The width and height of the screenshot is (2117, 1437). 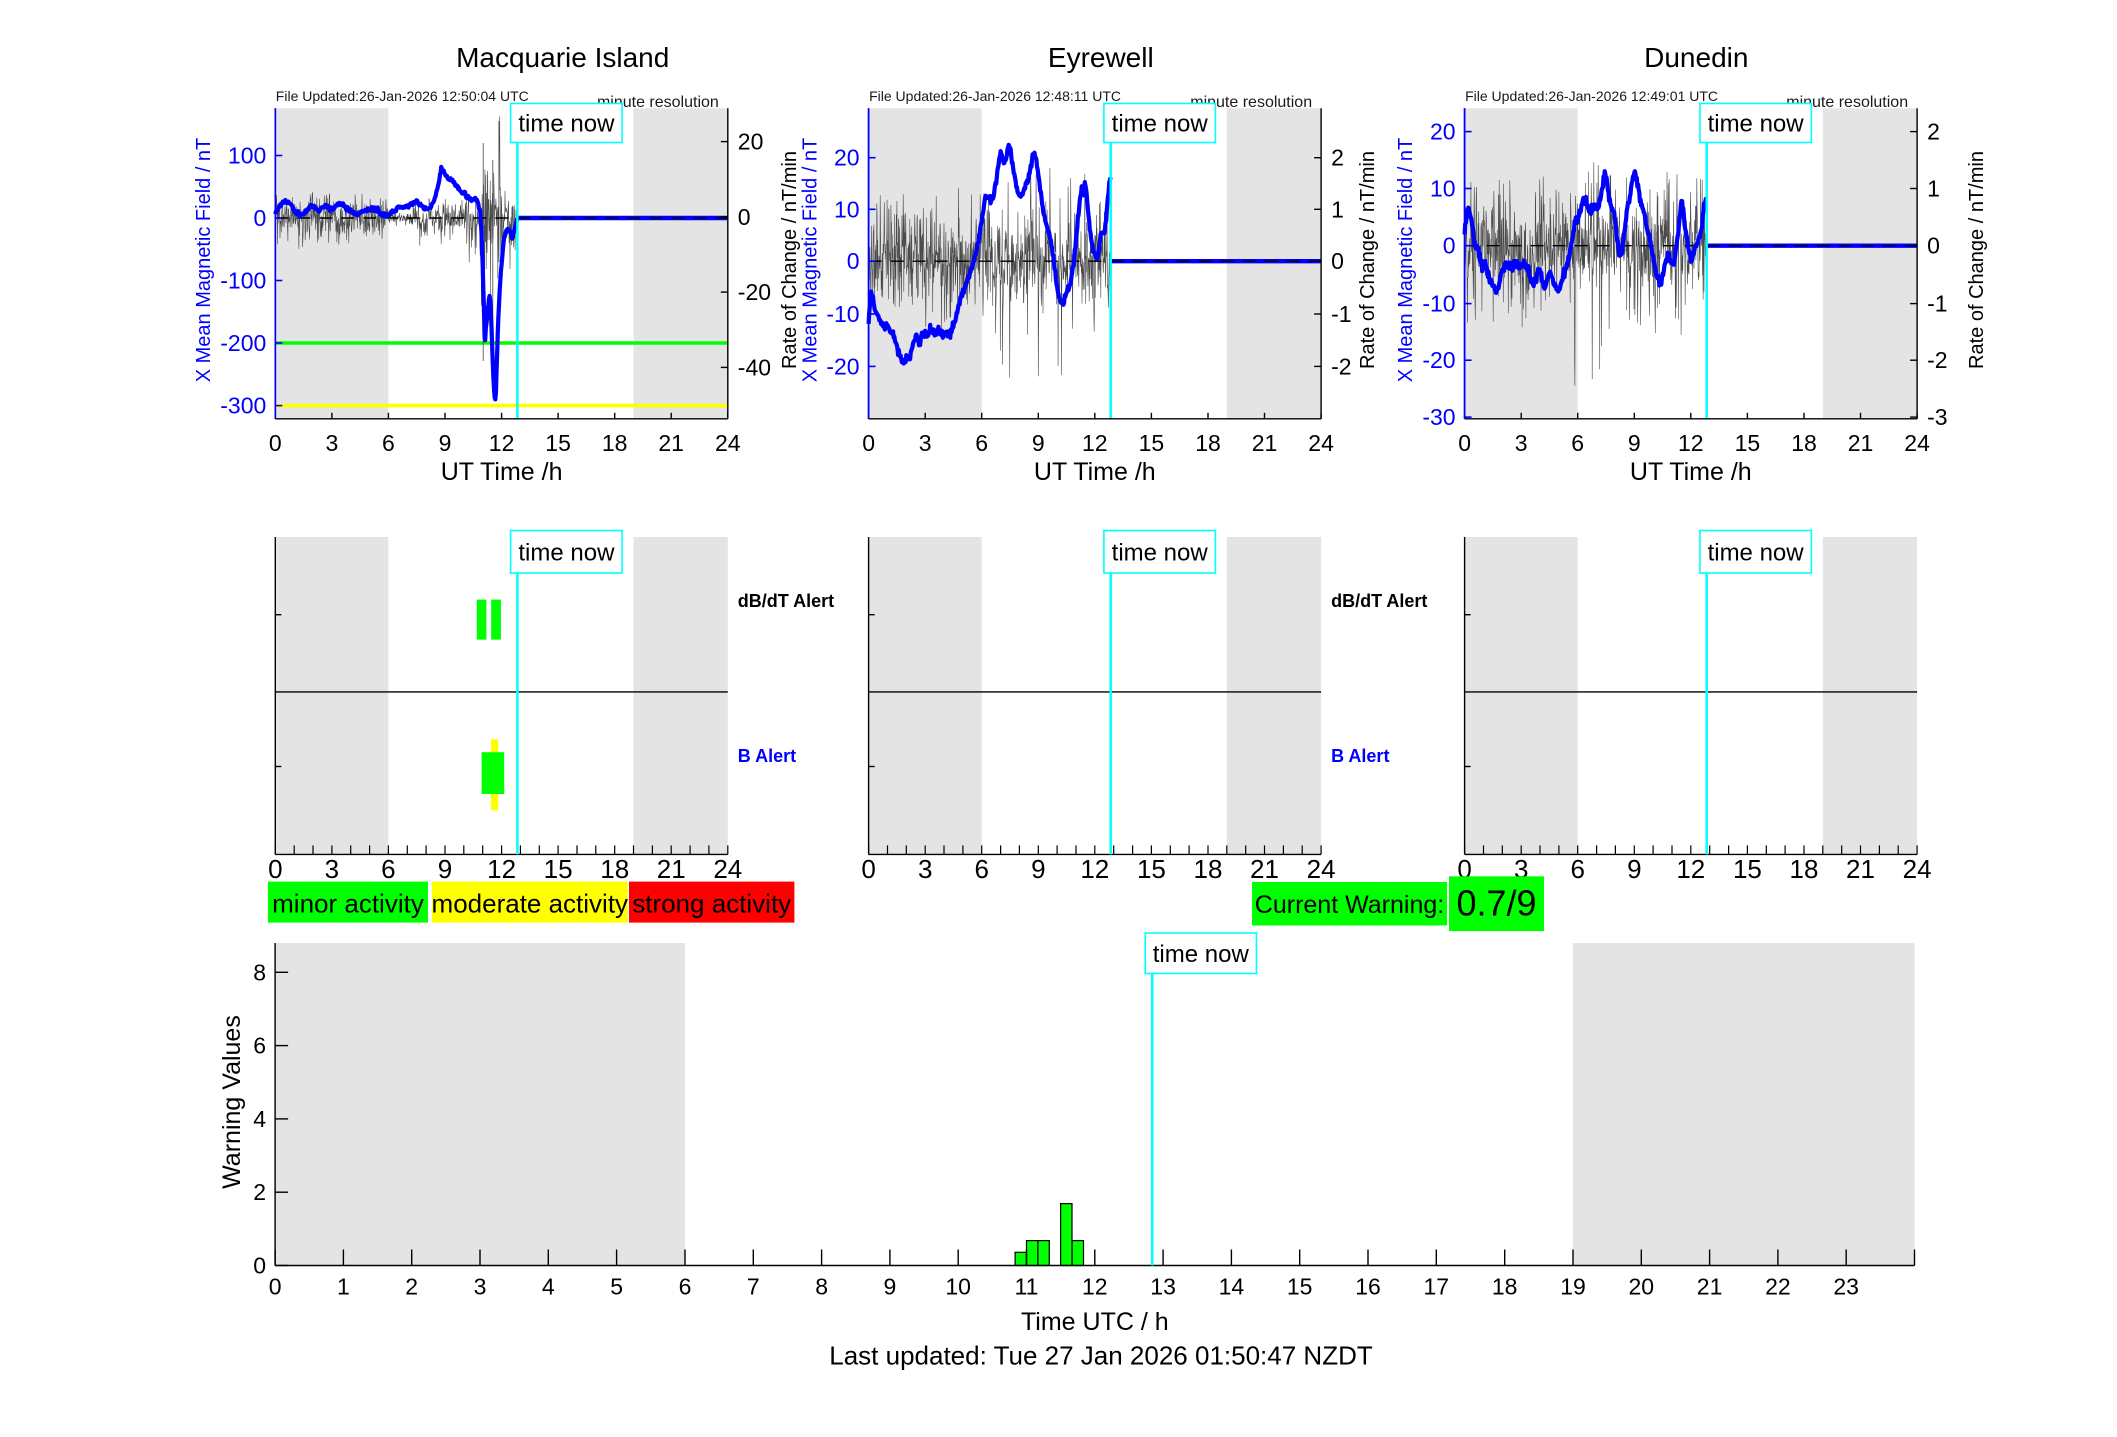 I want to click on svg-text: -200, so click(x=243, y=343).